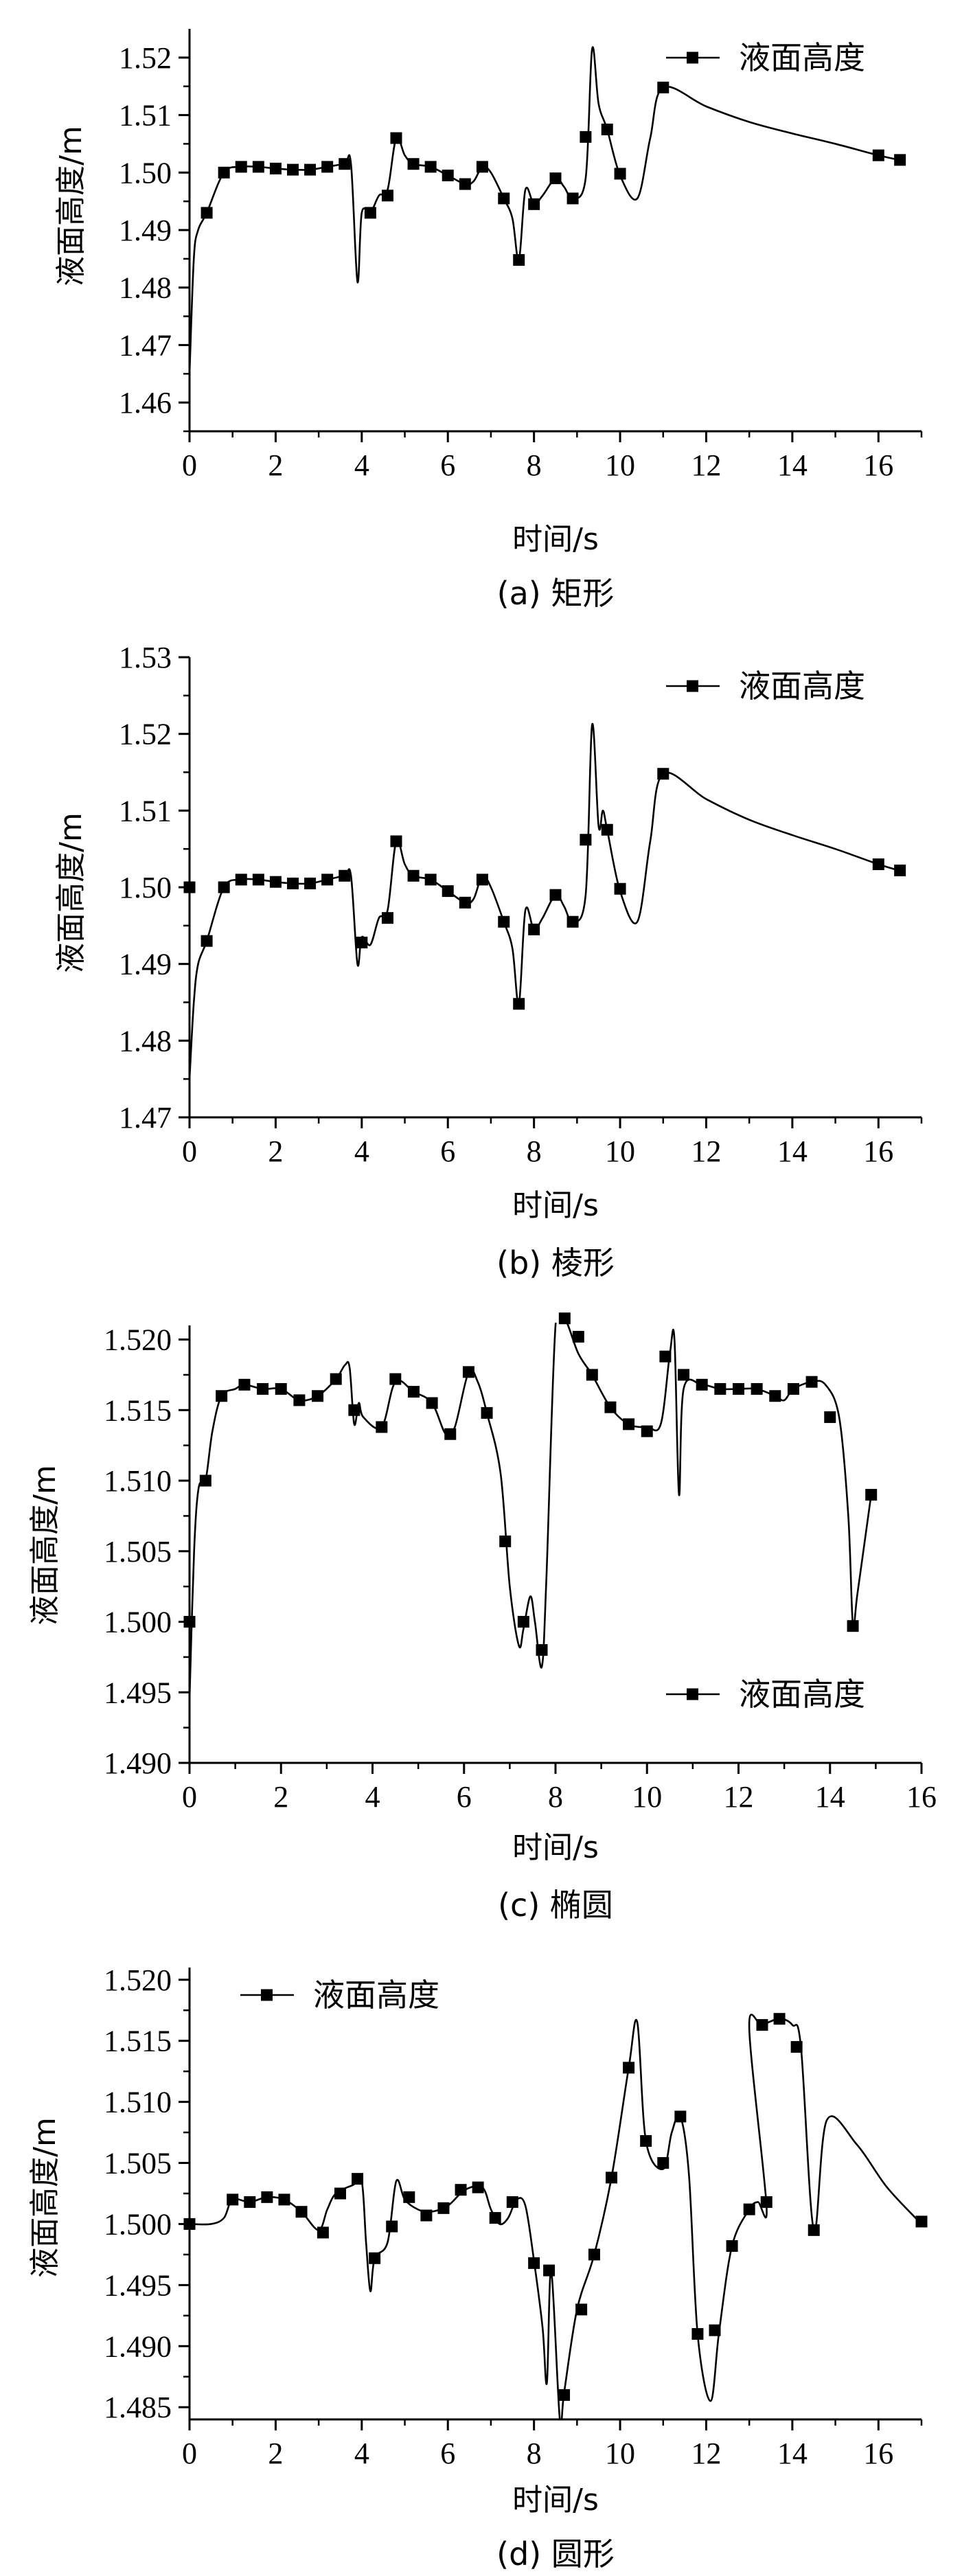  Describe the element at coordinates (145, 964) in the screenshot. I see `y-tick-label: 1.49` at that location.